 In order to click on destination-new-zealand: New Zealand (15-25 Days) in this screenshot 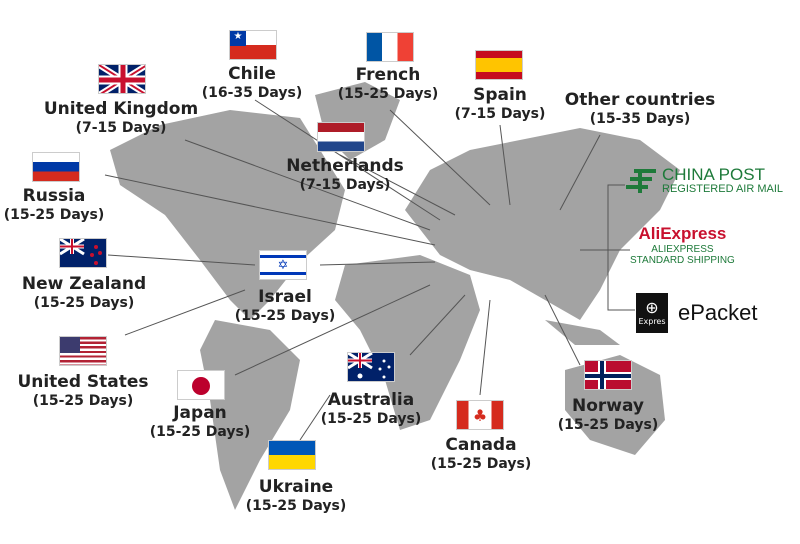, I will do `click(84, 293)`.